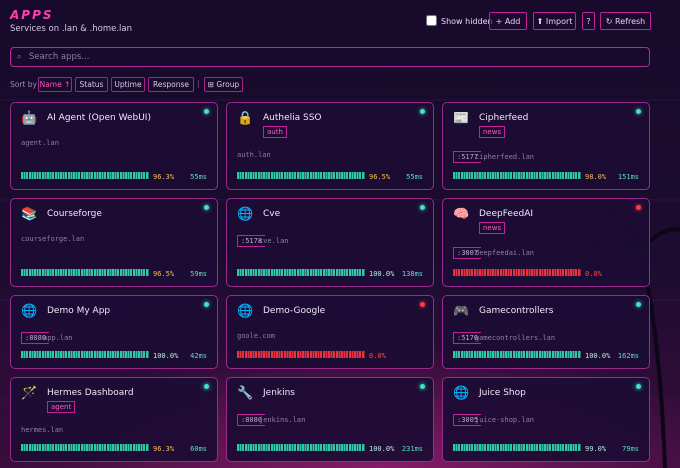  Describe the element at coordinates (505, 157) in the screenshot. I see `app-host: cipherfeed.lan` at that location.